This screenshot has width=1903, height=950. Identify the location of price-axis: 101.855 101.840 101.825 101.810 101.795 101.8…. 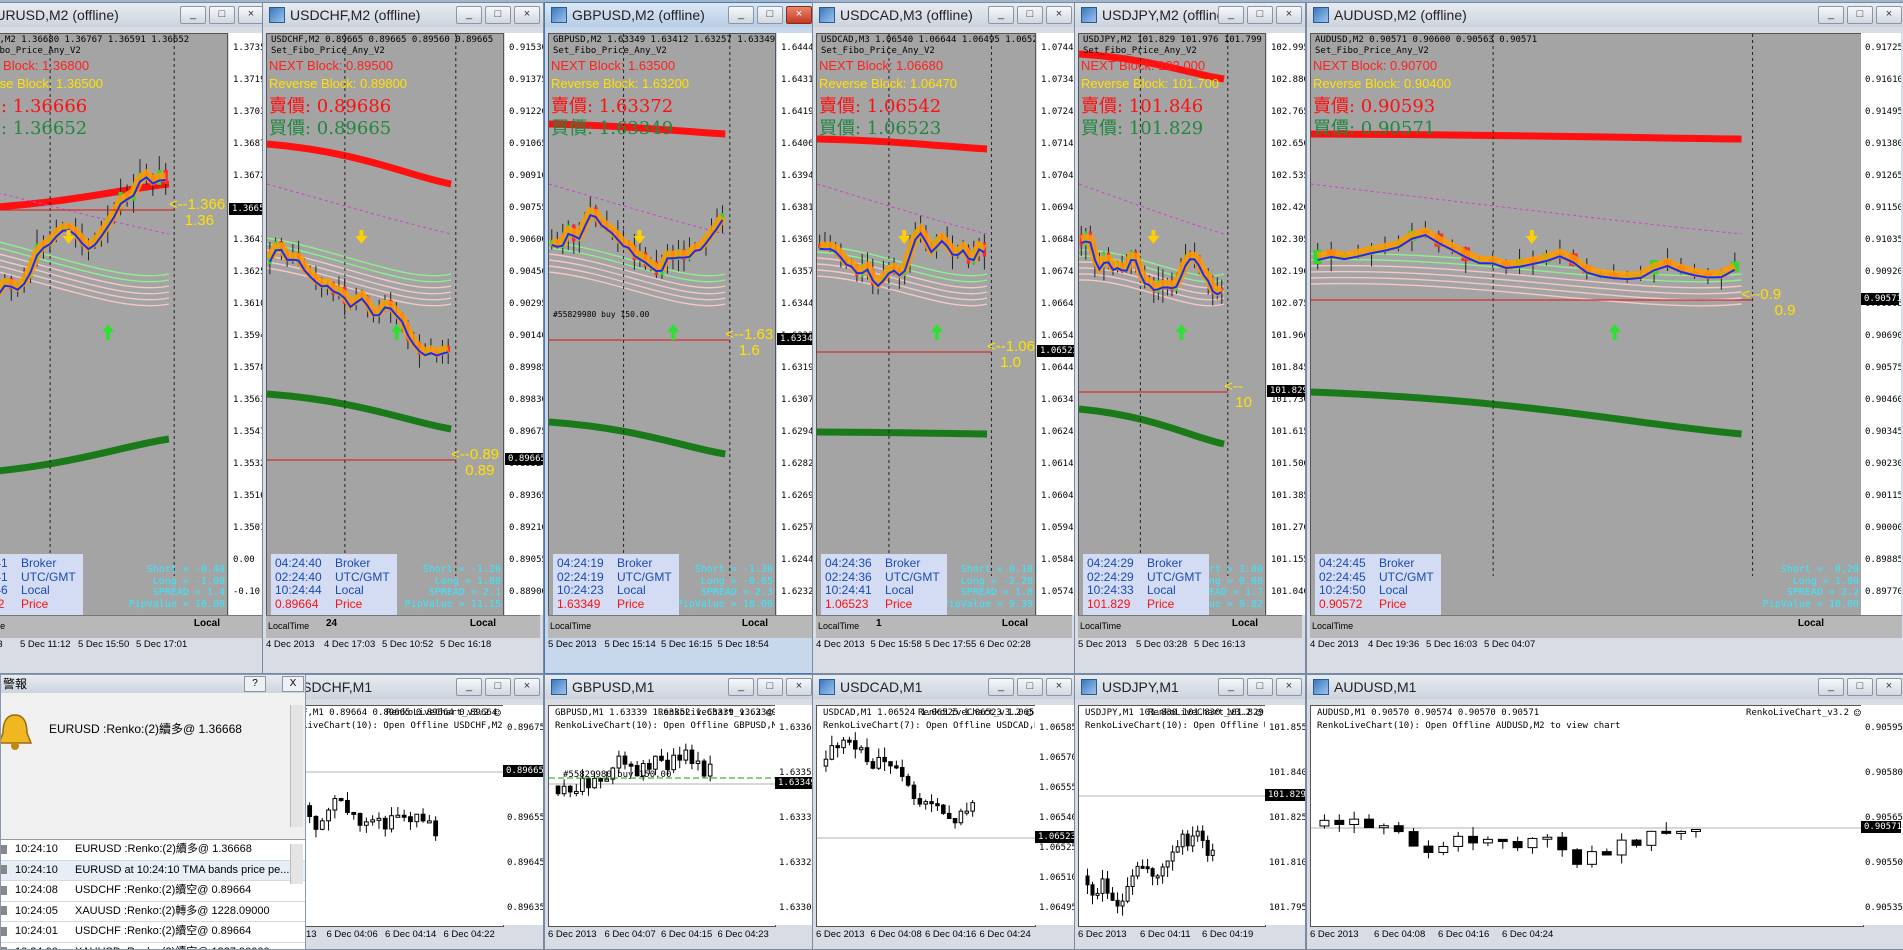
(1285, 815).